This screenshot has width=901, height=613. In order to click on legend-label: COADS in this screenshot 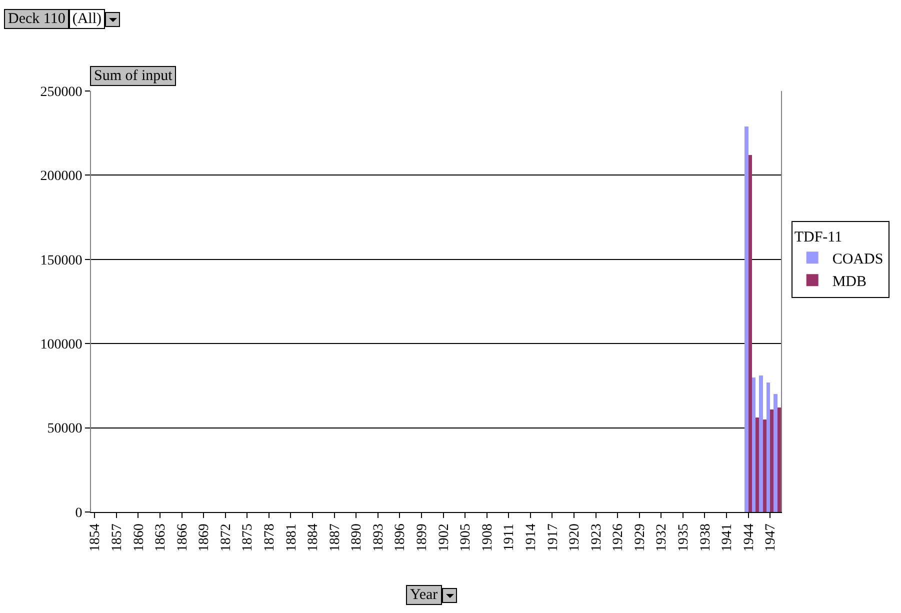, I will do `click(858, 260)`.